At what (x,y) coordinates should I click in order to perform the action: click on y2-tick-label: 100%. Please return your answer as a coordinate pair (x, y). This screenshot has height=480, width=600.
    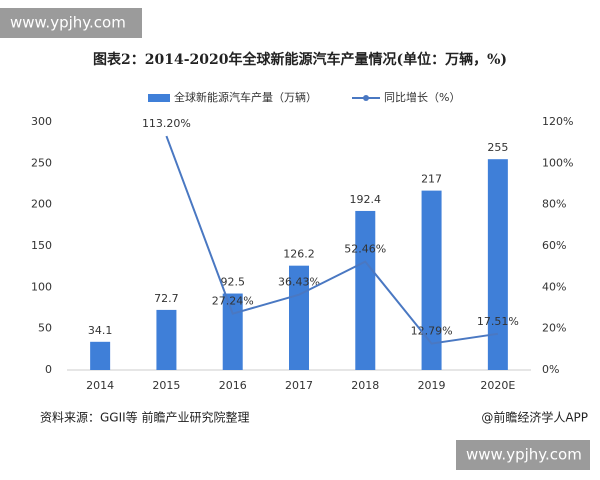
    Looking at the image, I should click on (557, 162).